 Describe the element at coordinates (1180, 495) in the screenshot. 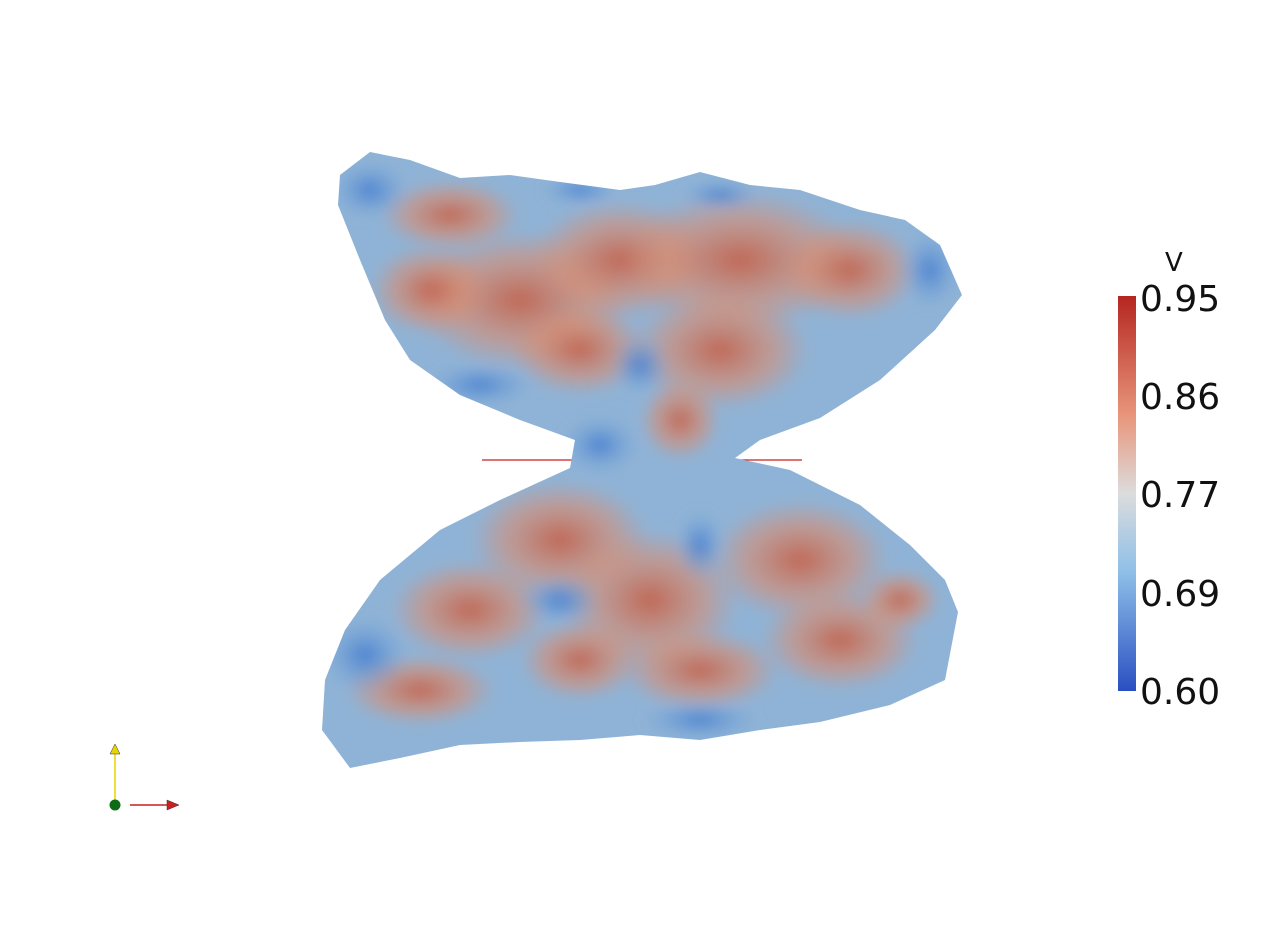

I see `colorbar-label-mid: 0.77` at that location.